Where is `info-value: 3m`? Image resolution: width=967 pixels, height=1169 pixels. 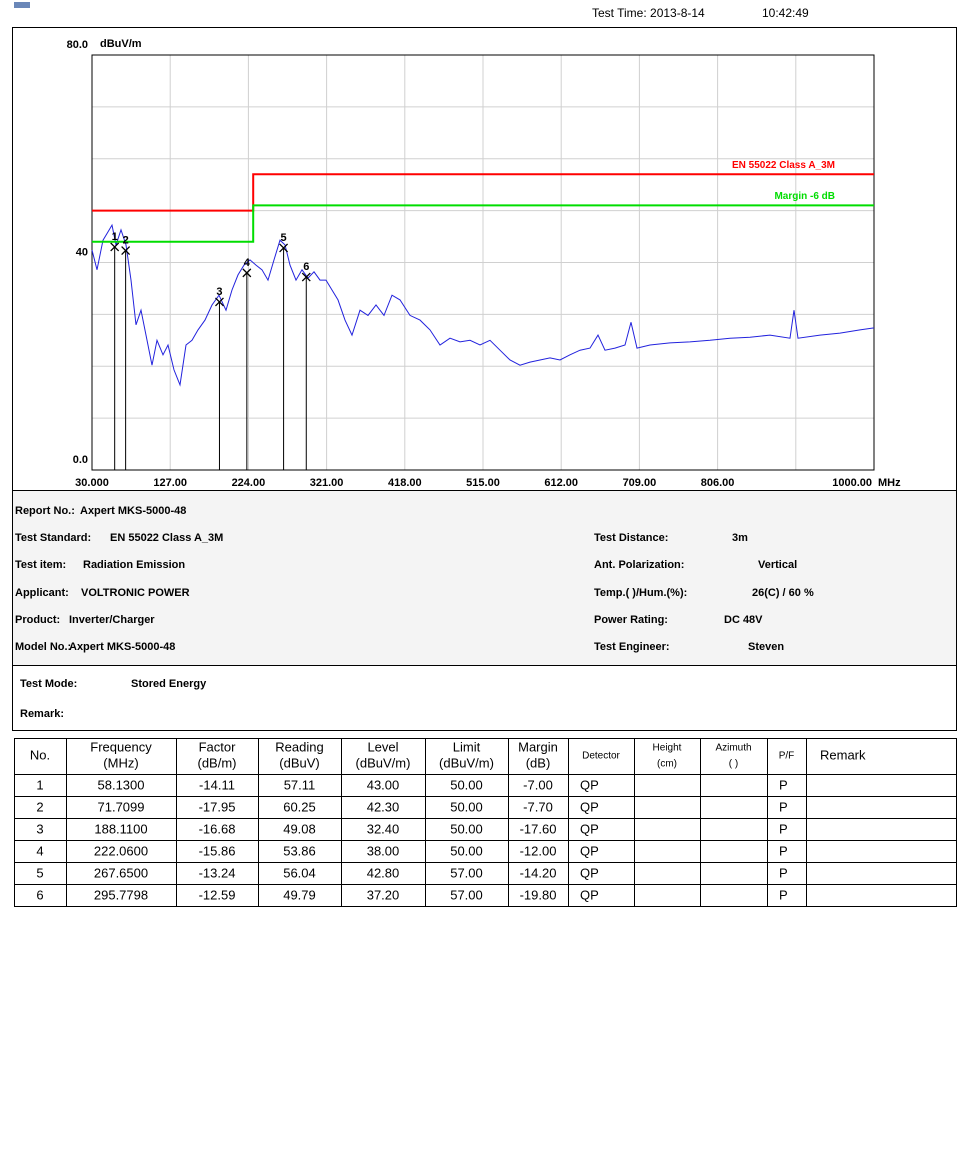 info-value: 3m is located at coordinates (740, 538).